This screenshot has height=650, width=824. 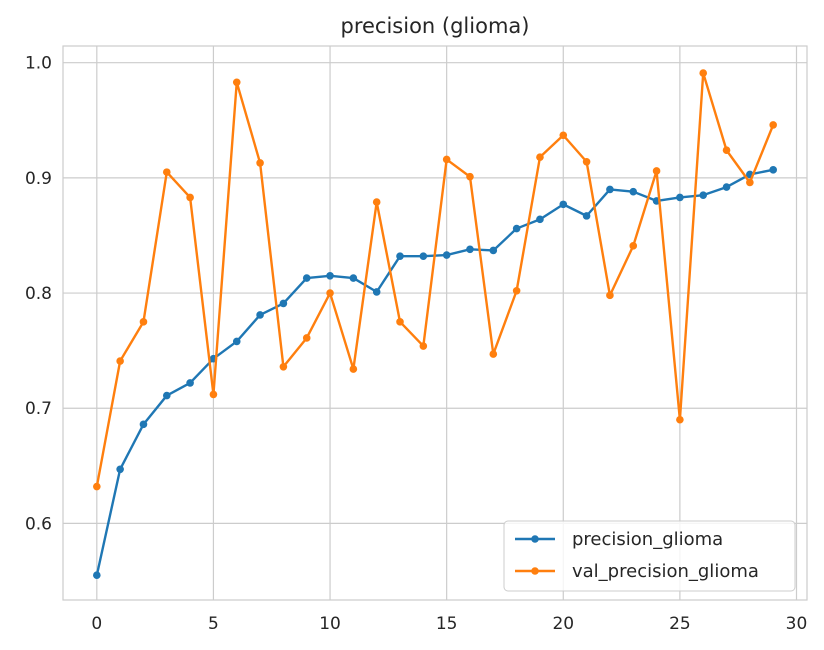 I want to click on y-tick-label: 0.9, so click(x=38, y=179).